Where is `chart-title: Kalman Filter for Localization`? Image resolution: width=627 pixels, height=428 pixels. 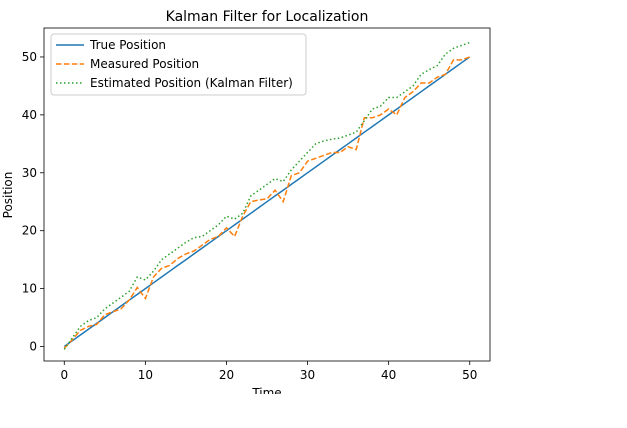 chart-title: Kalman Filter for Localization is located at coordinates (267, 17).